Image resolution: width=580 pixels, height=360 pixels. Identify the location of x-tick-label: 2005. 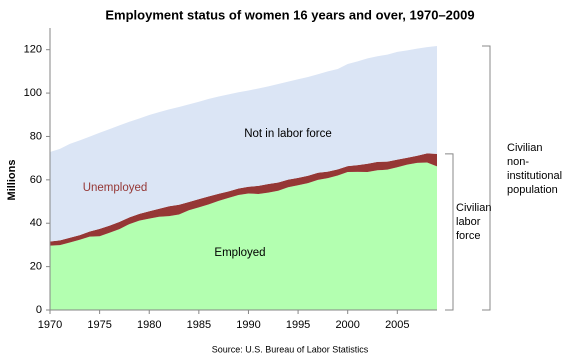
(397, 325).